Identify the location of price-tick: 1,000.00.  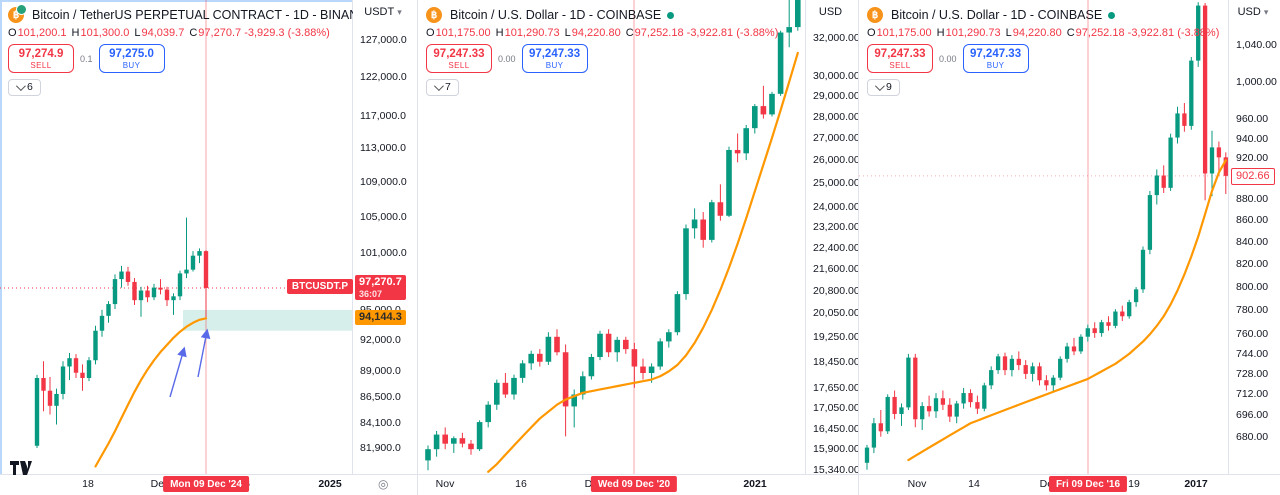
(1256, 81).